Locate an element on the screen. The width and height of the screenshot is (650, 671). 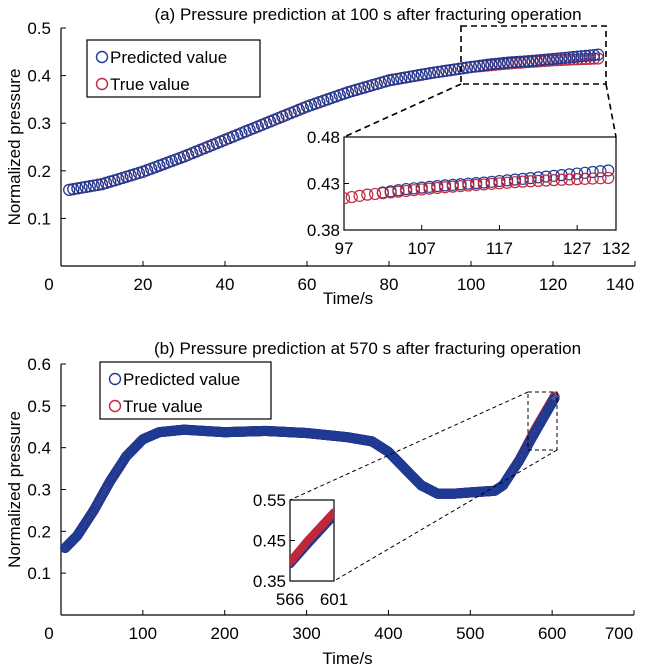
legend-label: Predicted value is located at coordinates (168, 57).